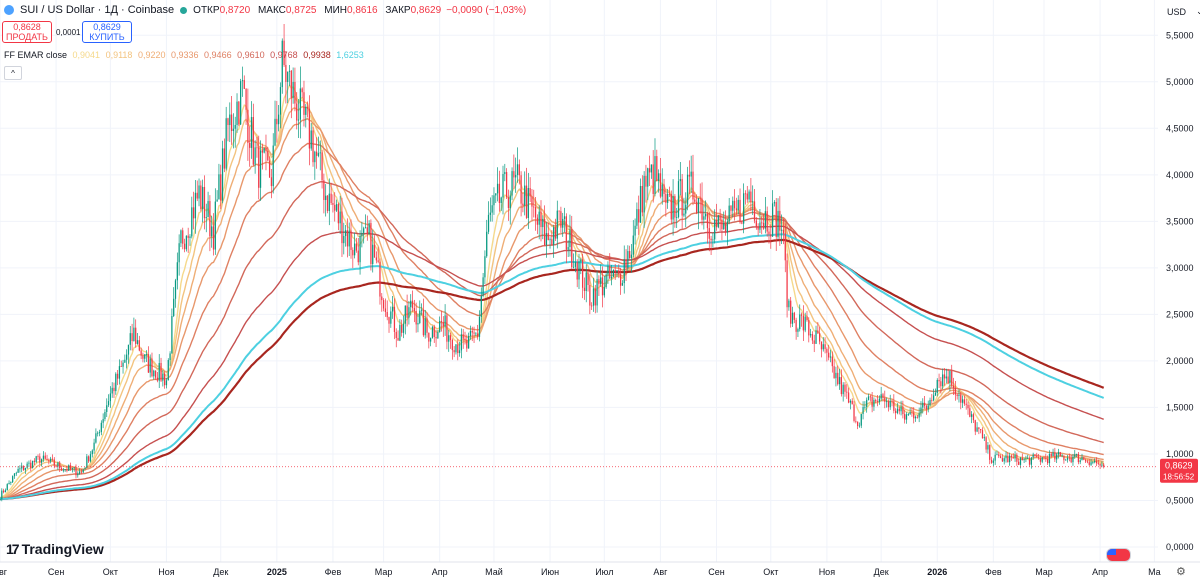 The height and width of the screenshot is (580, 1200). What do you see at coordinates (881, 572) in the screenshot?
I see `x-tick-label: Дек` at bounding box center [881, 572].